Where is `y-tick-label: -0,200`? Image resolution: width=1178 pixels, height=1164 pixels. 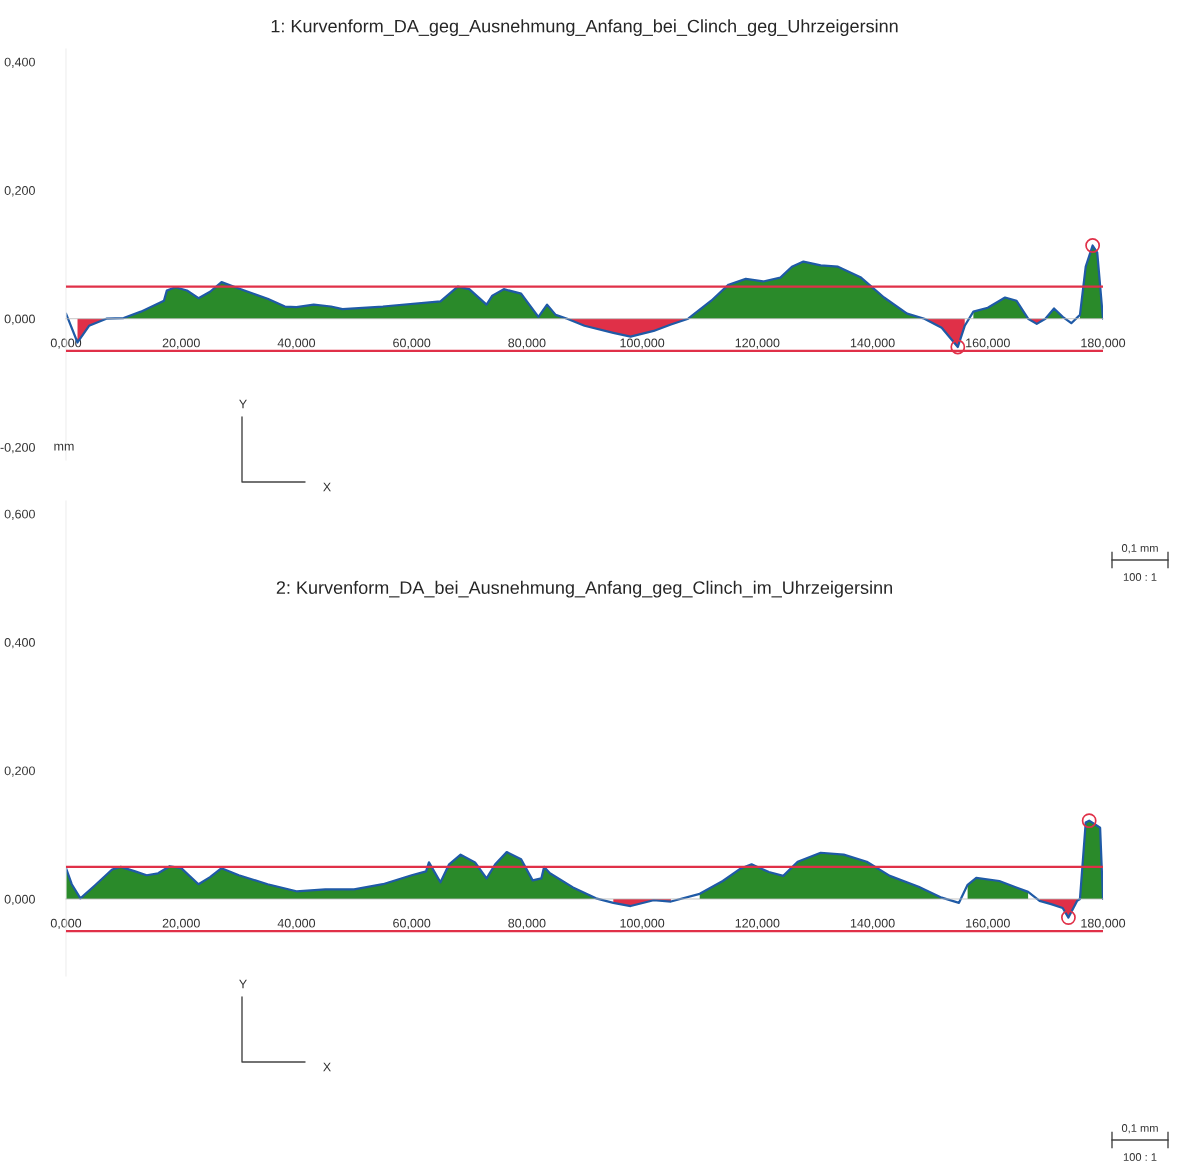 y-tick-label: -0,200 is located at coordinates (17, 448).